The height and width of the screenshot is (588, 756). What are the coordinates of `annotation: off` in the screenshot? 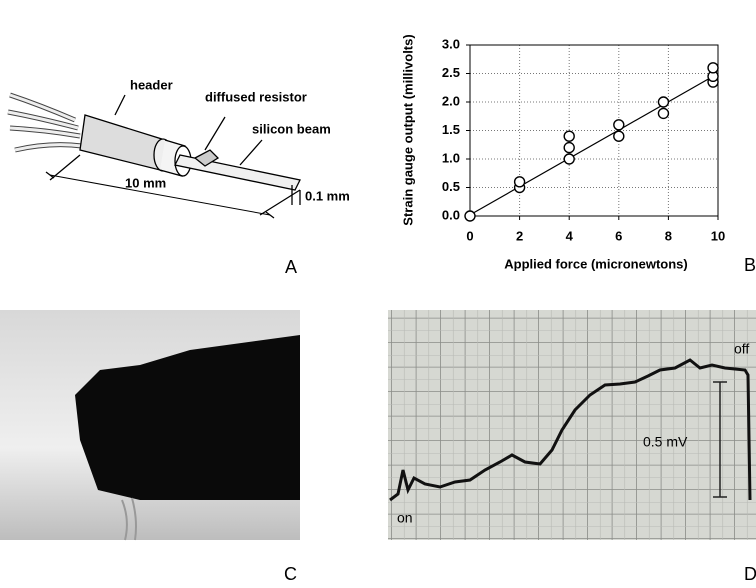 It's located at (741, 349).